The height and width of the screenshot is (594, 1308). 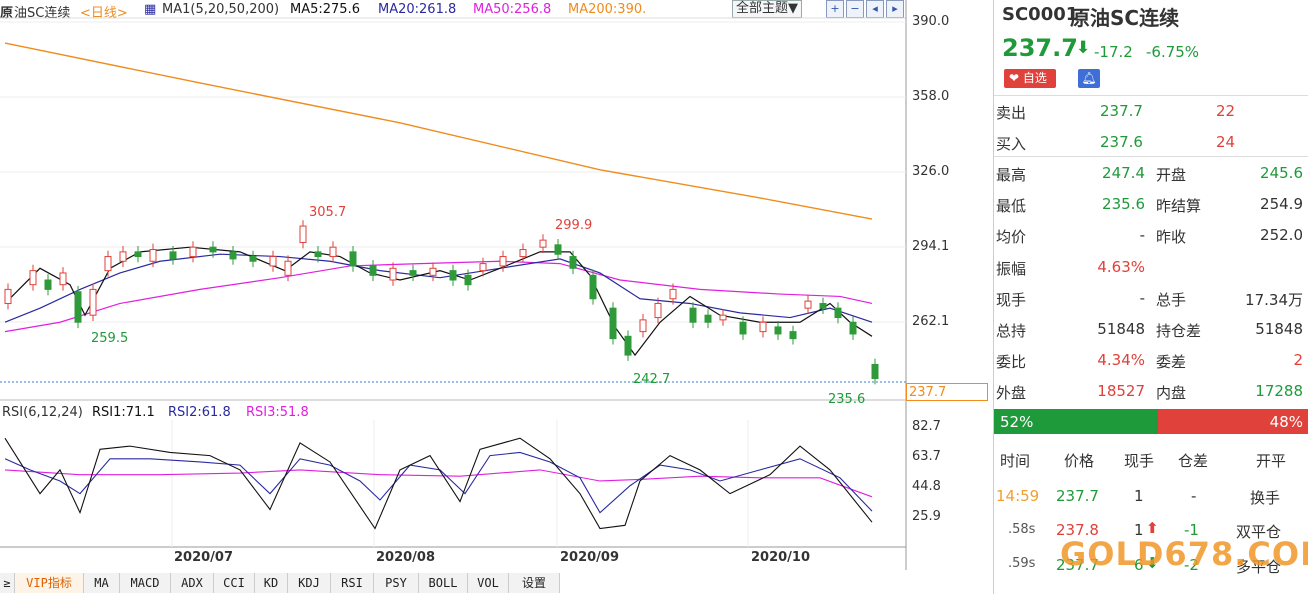 What do you see at coordinates (204, 557) in the screenshot?
I see `date-axis-label: 2020/07` at bounding box center [204, 557].